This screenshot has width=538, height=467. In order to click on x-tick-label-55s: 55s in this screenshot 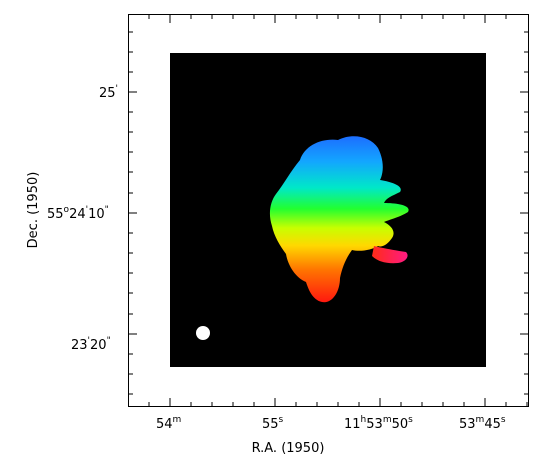, I will do `click(273, 423)`.